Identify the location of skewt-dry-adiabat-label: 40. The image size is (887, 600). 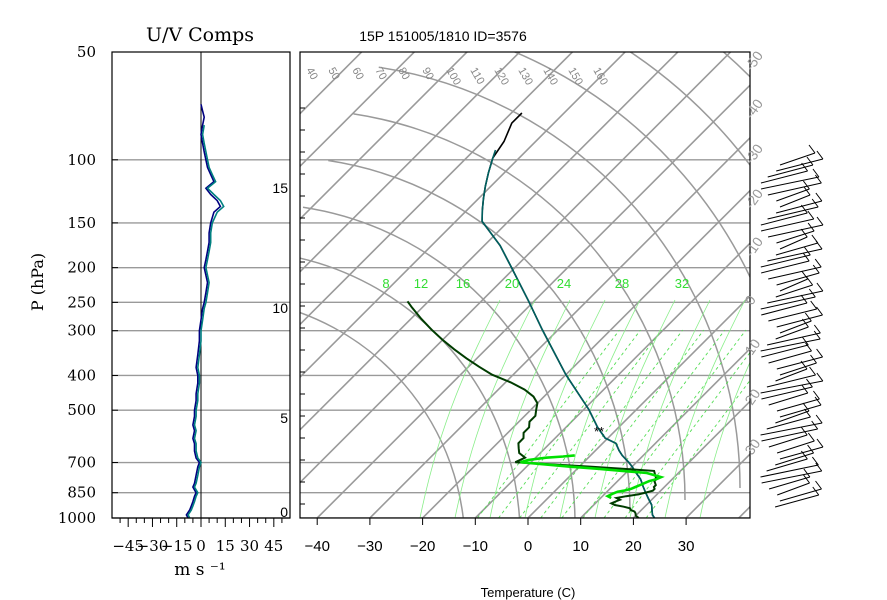
(311, 74).